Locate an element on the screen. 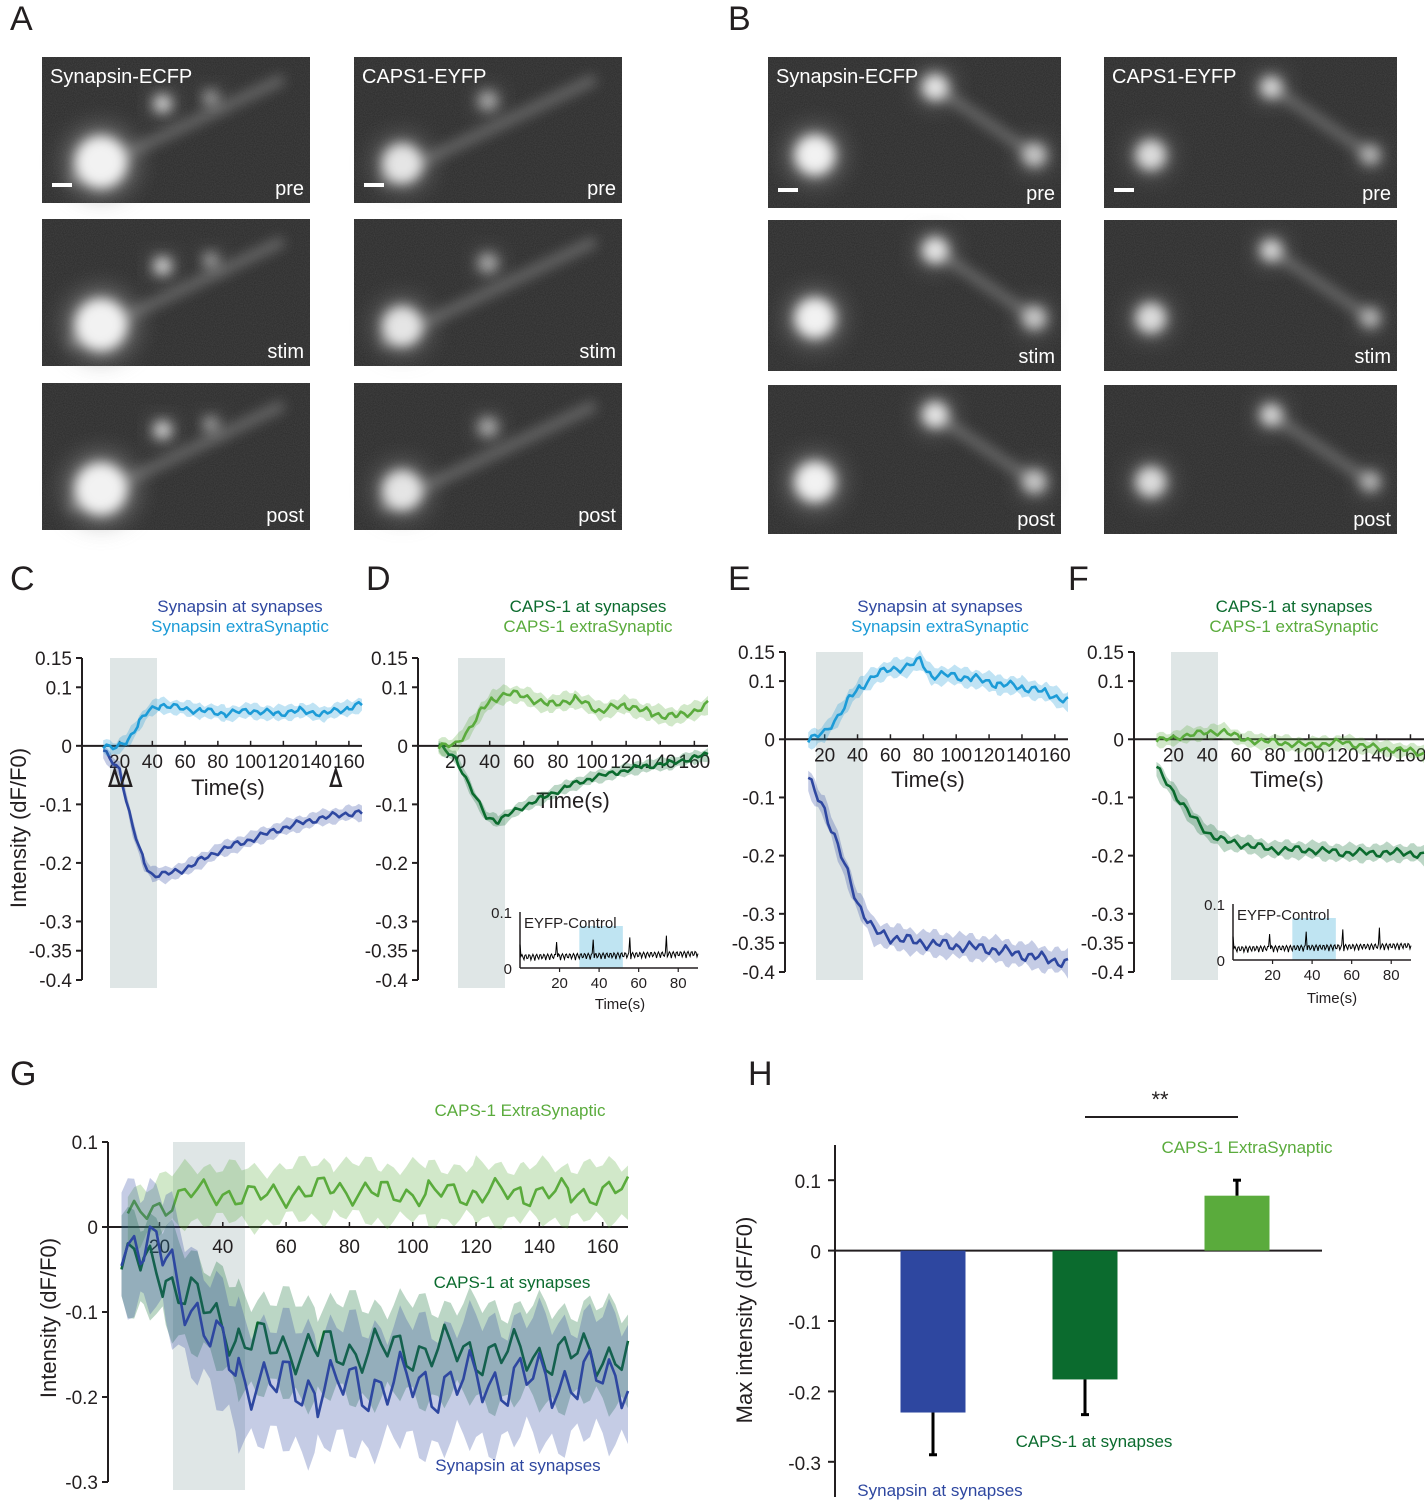 Image resolution: width=1425 pixels, height=1500 pixels. series-synapsin-extrasynaptic is located at coordinates (232, 726).